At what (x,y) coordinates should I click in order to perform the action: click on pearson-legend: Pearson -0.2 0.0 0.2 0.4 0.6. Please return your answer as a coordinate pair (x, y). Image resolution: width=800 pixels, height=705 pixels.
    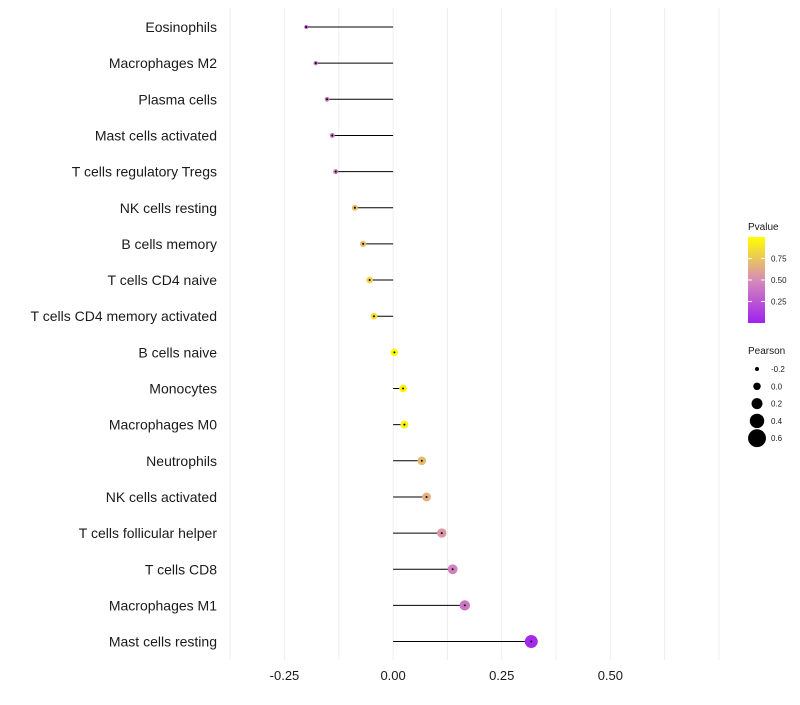
    Looking at the image, I should click on (766, 397).